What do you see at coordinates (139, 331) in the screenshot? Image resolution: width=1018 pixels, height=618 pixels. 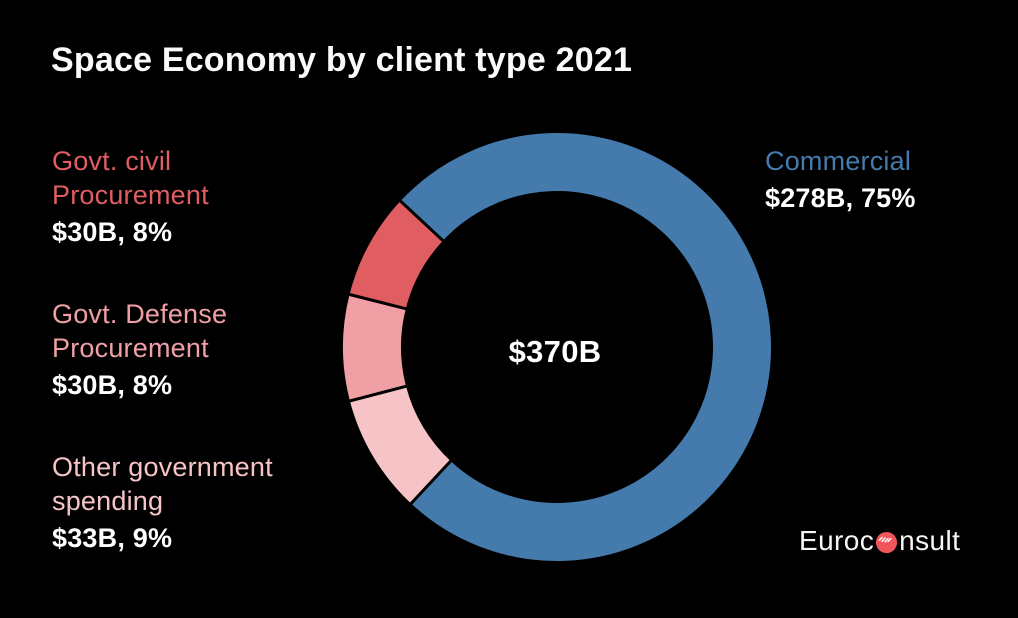 I see `segment-label: Govt. Defense Procurement` at bounding box center [139, 331].